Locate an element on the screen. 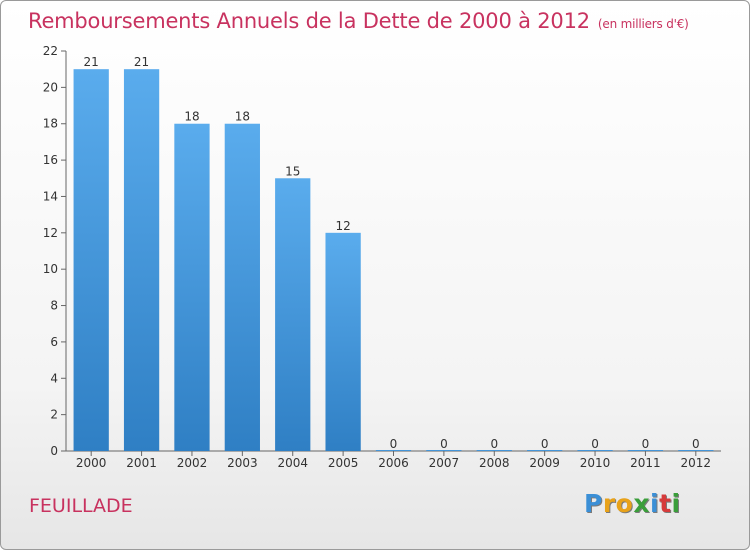 The height and width of the screenshot is (550, 750). x-tick-label: 2011 is located at coordinates (645, 463).